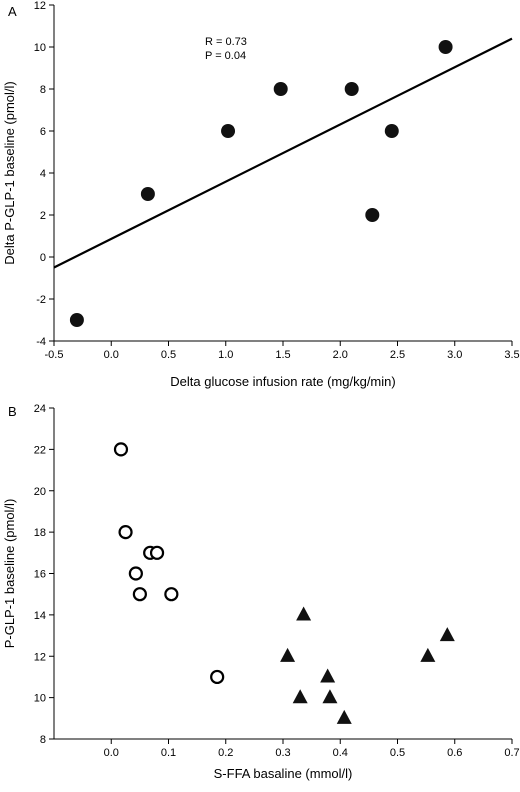  Describe the element at coordinates (397, 753) in the screenshot. I see `panel-b-x-tick-label: 0.5` at that location.